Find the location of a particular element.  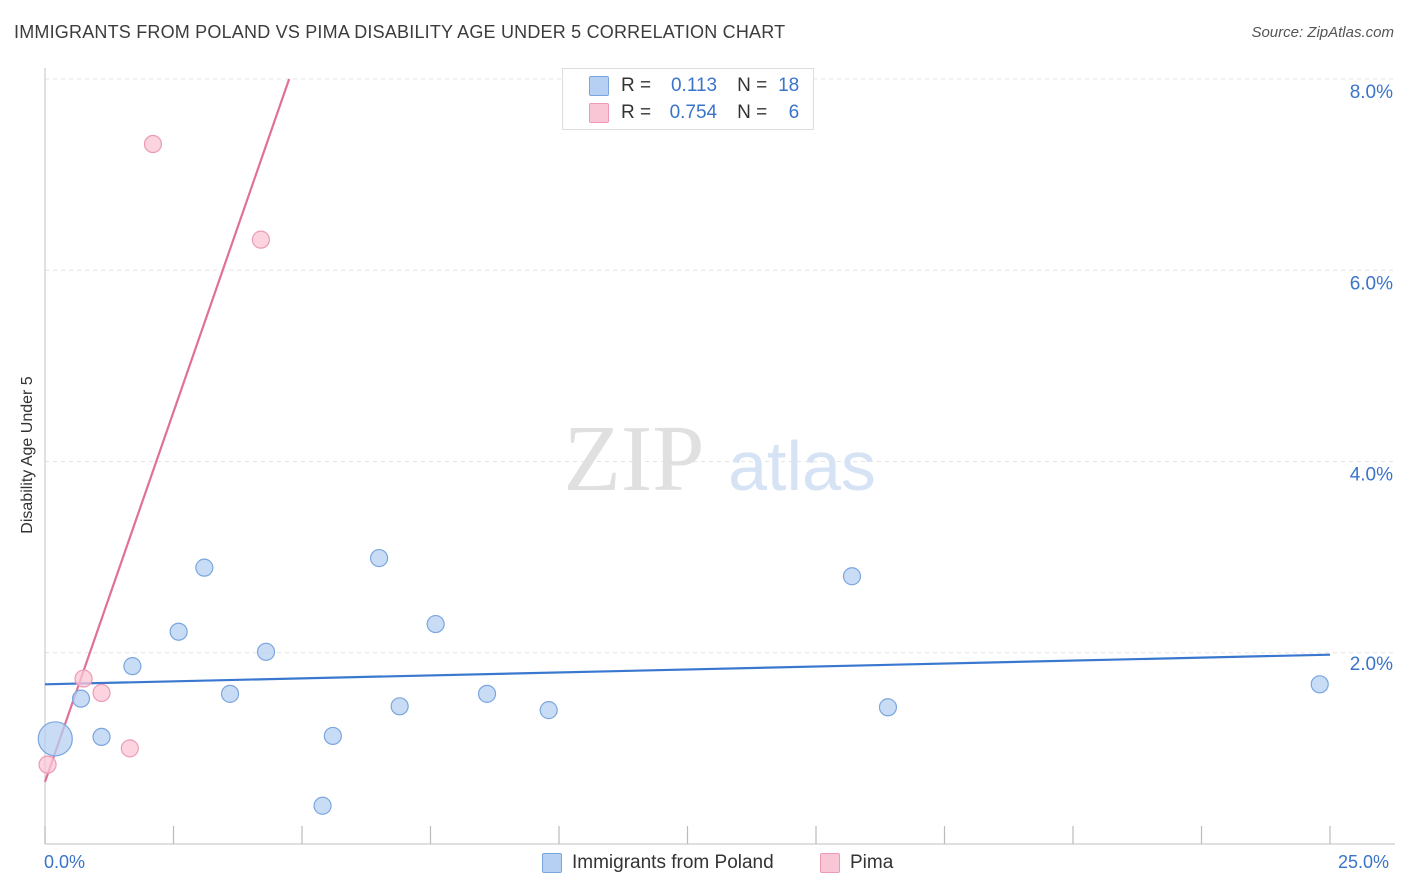

stats-legend-row-poland: R = 0.113 N = 18 is located at coordinates (710, 86).